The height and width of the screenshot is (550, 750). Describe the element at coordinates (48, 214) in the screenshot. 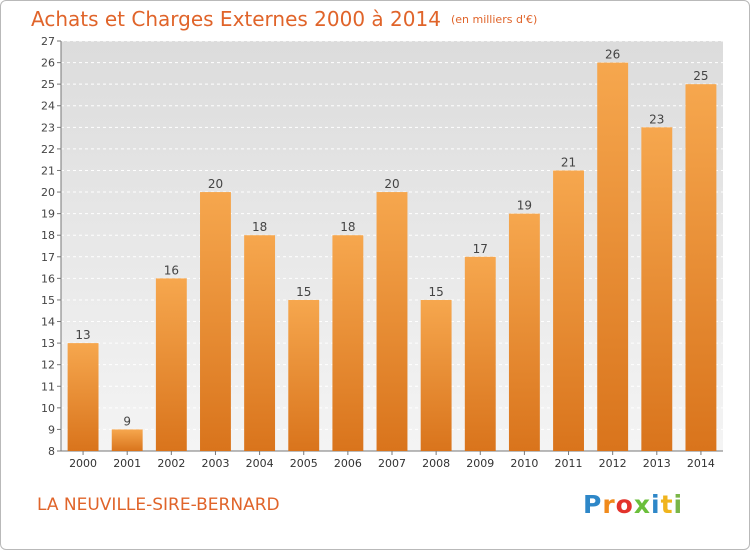

I see `y-tick-label: 19` at that location.